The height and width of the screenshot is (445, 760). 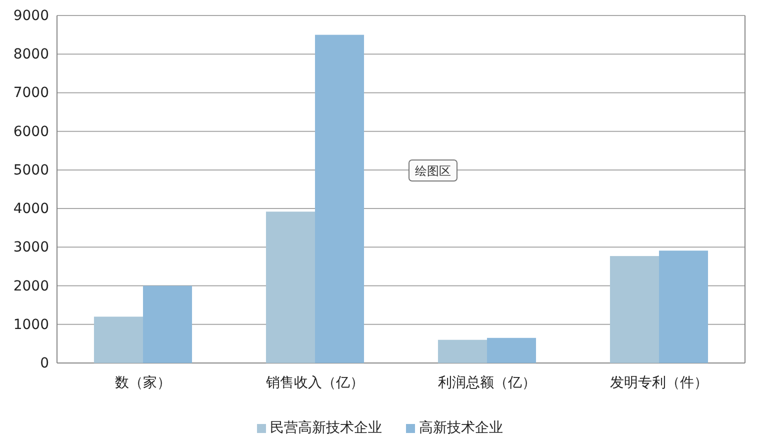 I want to click on x-tick-label: 数（家）, so click(x=143, y=382).